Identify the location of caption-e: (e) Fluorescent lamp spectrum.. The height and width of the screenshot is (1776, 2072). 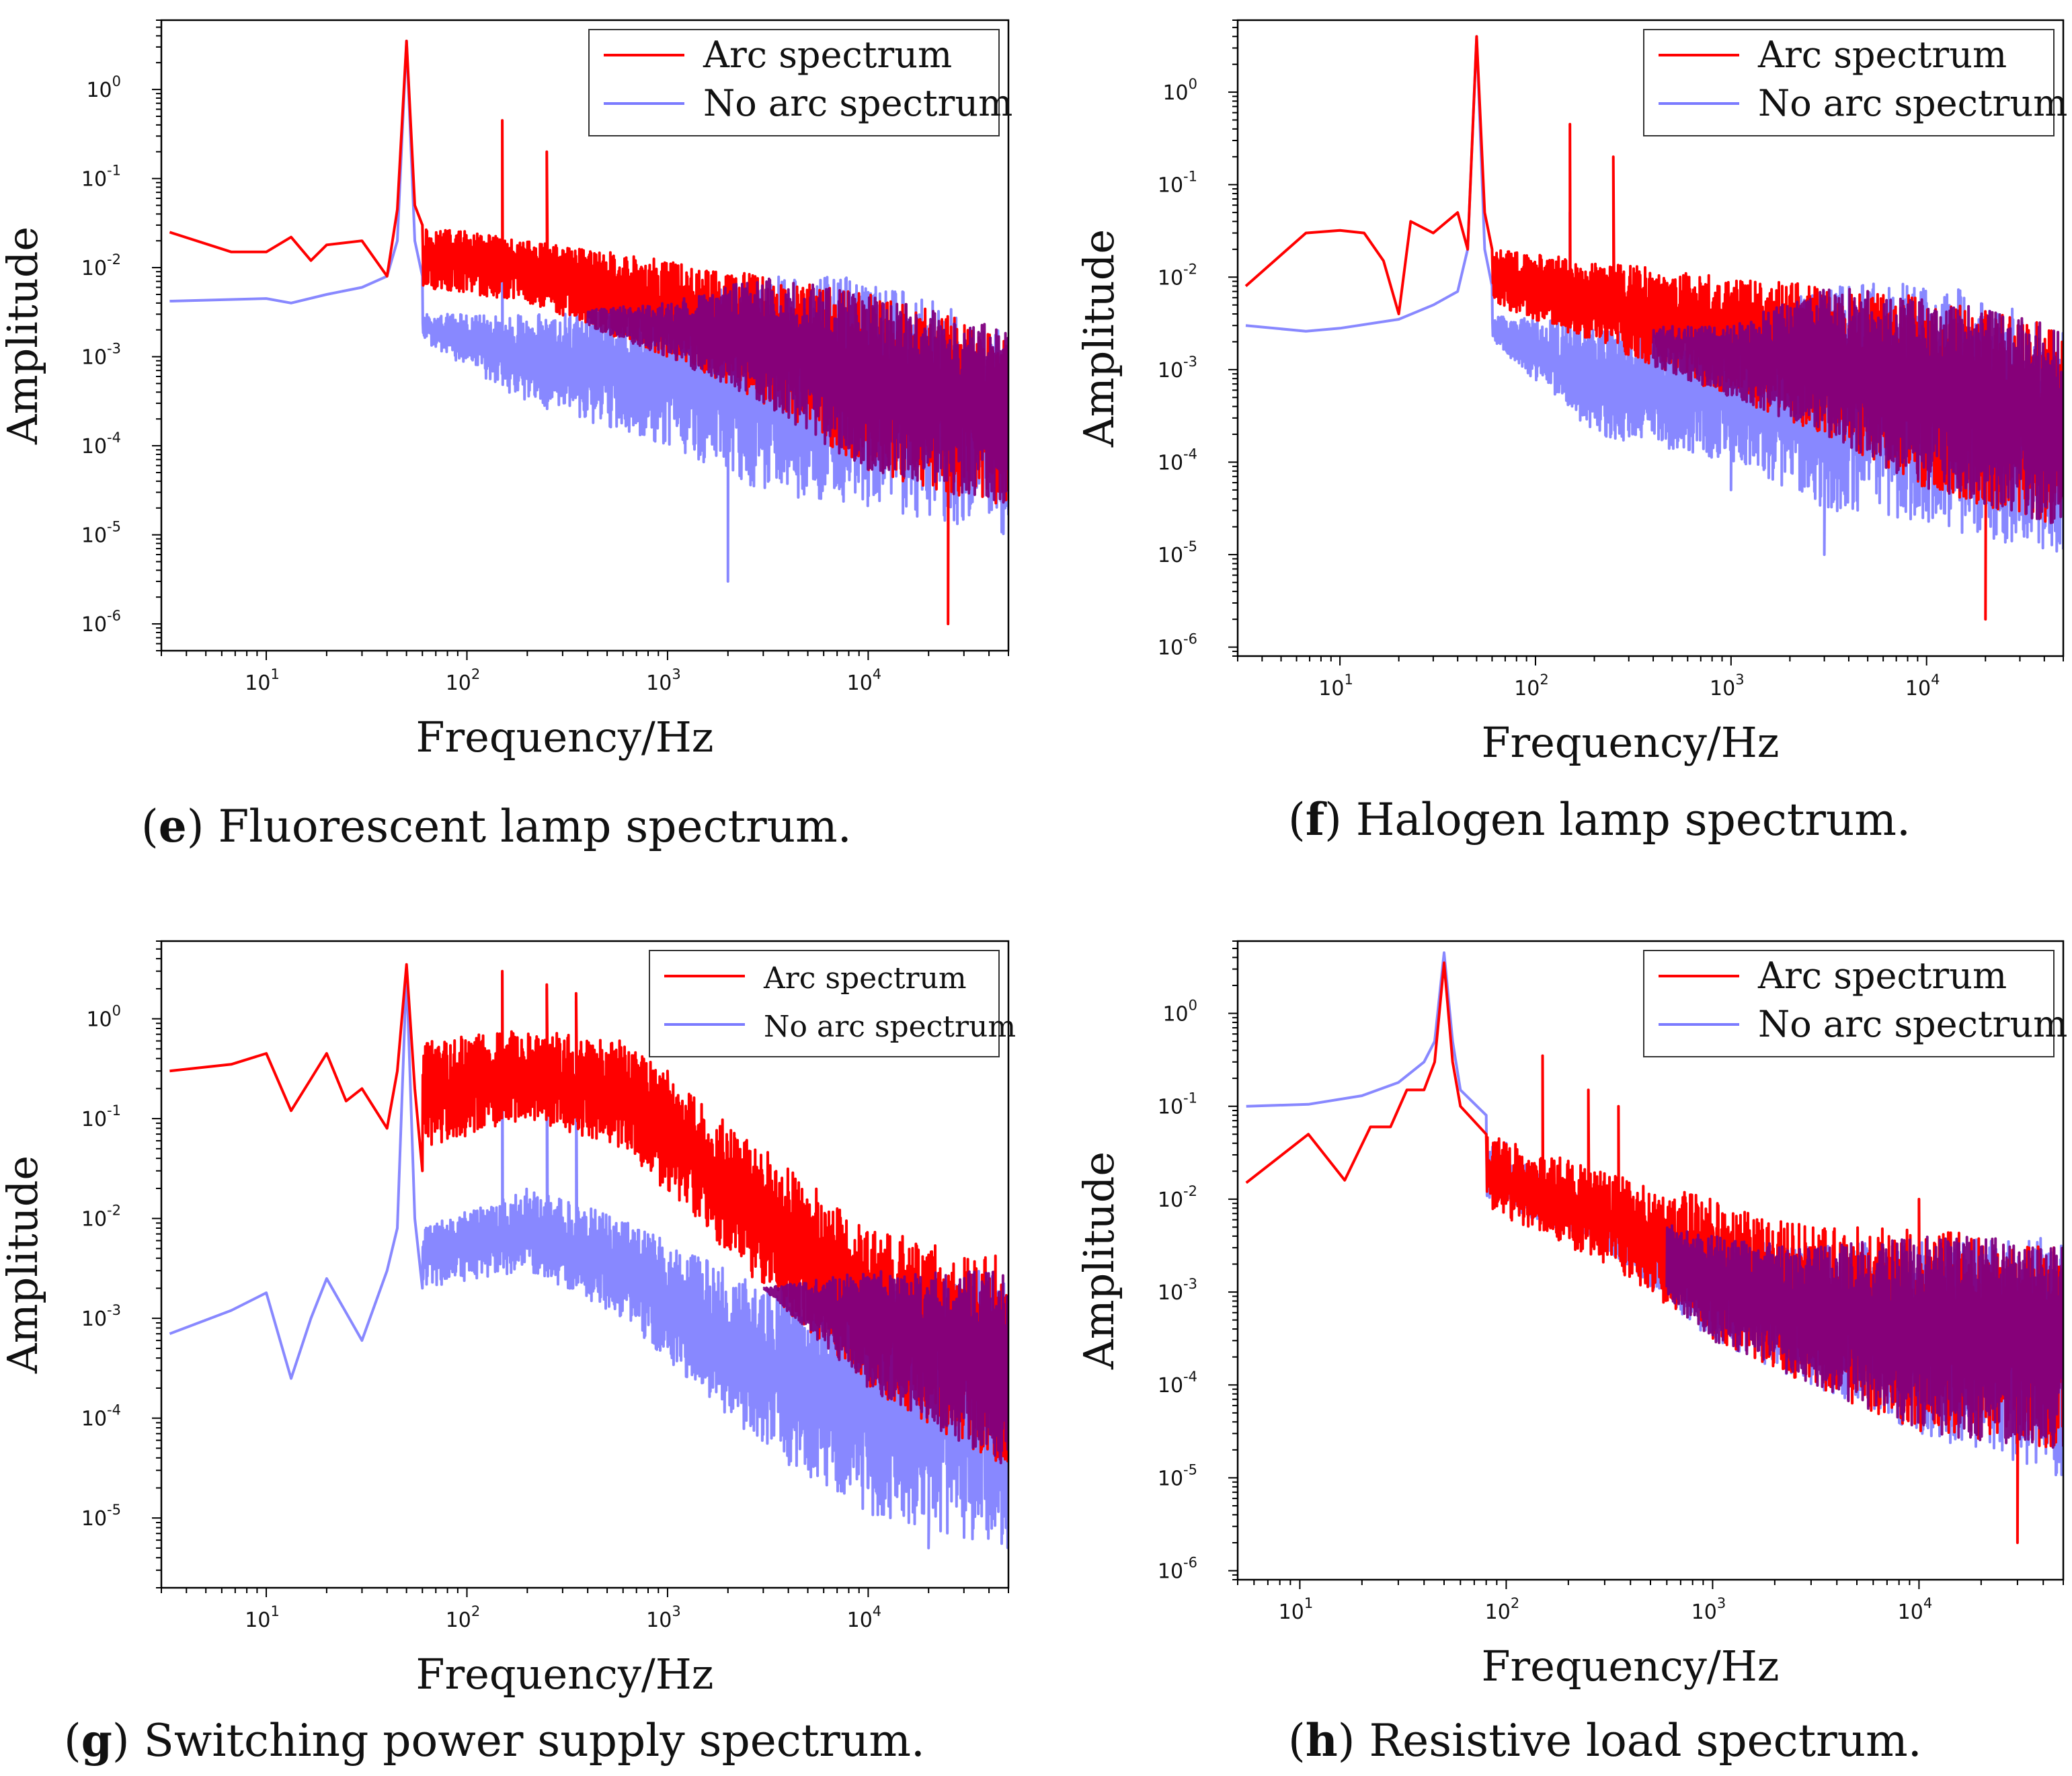
(497, 826).